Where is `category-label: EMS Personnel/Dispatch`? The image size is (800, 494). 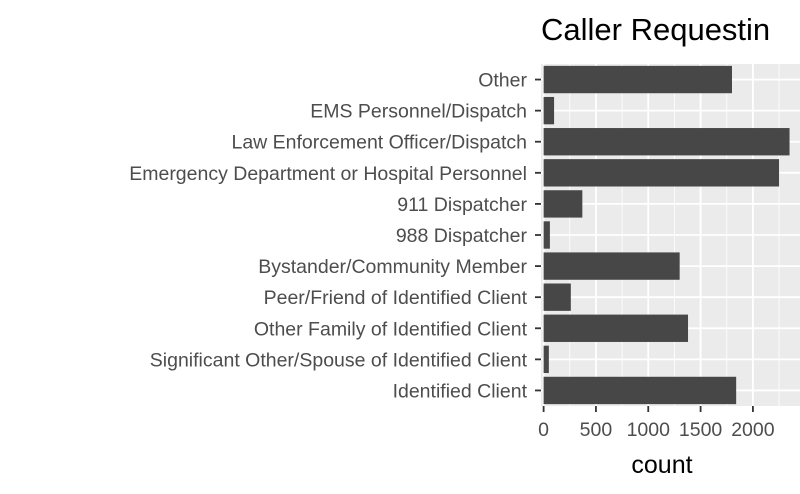
category-label: EMS Personnel/Dispatch is located at coordinates (418, 112).